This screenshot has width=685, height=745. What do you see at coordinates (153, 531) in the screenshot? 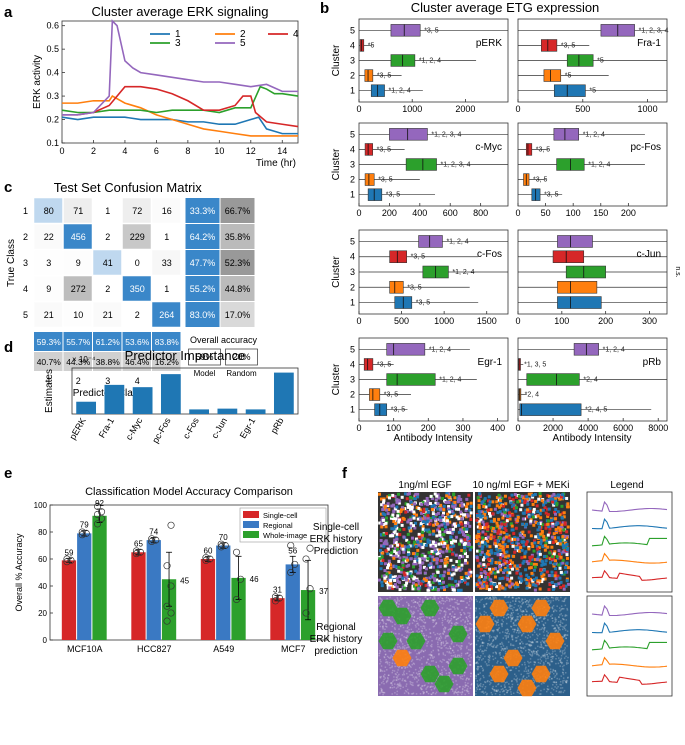
I see `value-label: 74` at bounding box center [153, 531].